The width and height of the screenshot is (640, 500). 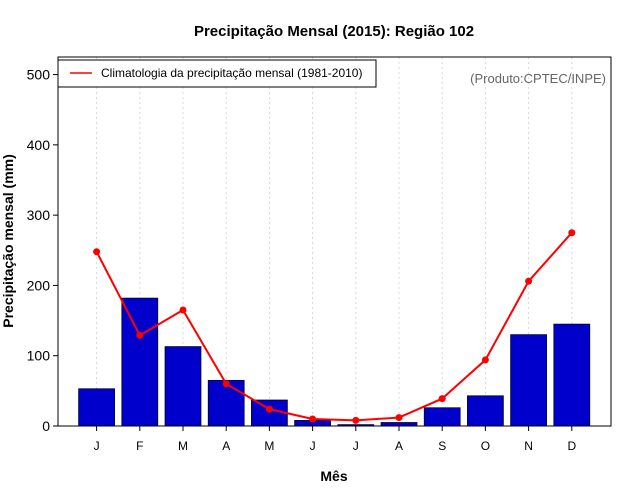 I want to click on y-tick-label-0: 0, so click(x=46, y=426).